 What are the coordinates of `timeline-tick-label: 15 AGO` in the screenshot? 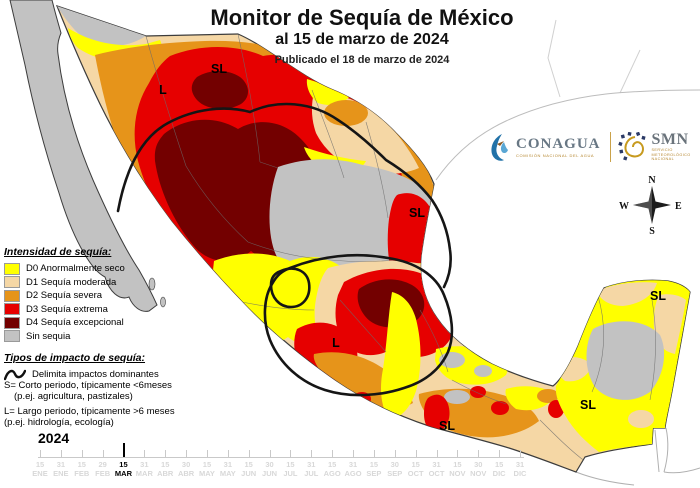 It's located at (332, 469).